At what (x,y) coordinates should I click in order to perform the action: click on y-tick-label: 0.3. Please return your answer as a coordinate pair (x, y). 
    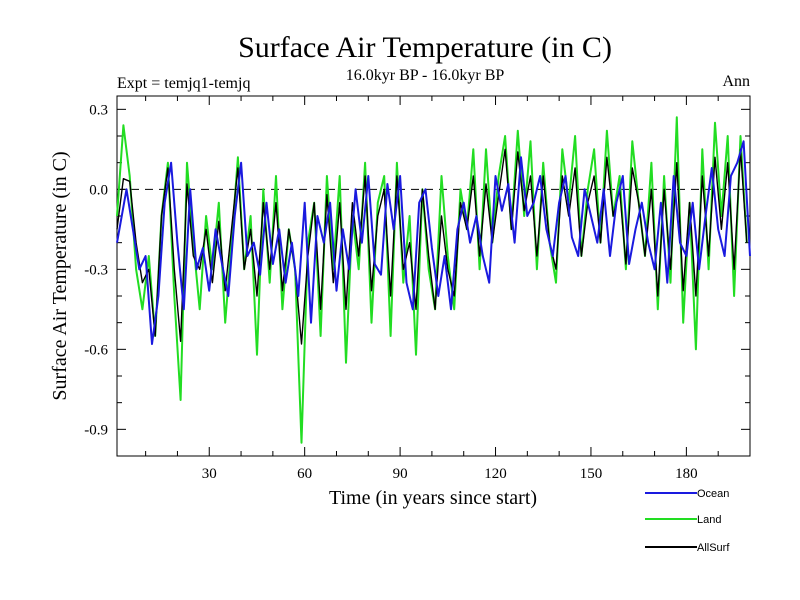
    Looking at the image, I should click on (98, 110).